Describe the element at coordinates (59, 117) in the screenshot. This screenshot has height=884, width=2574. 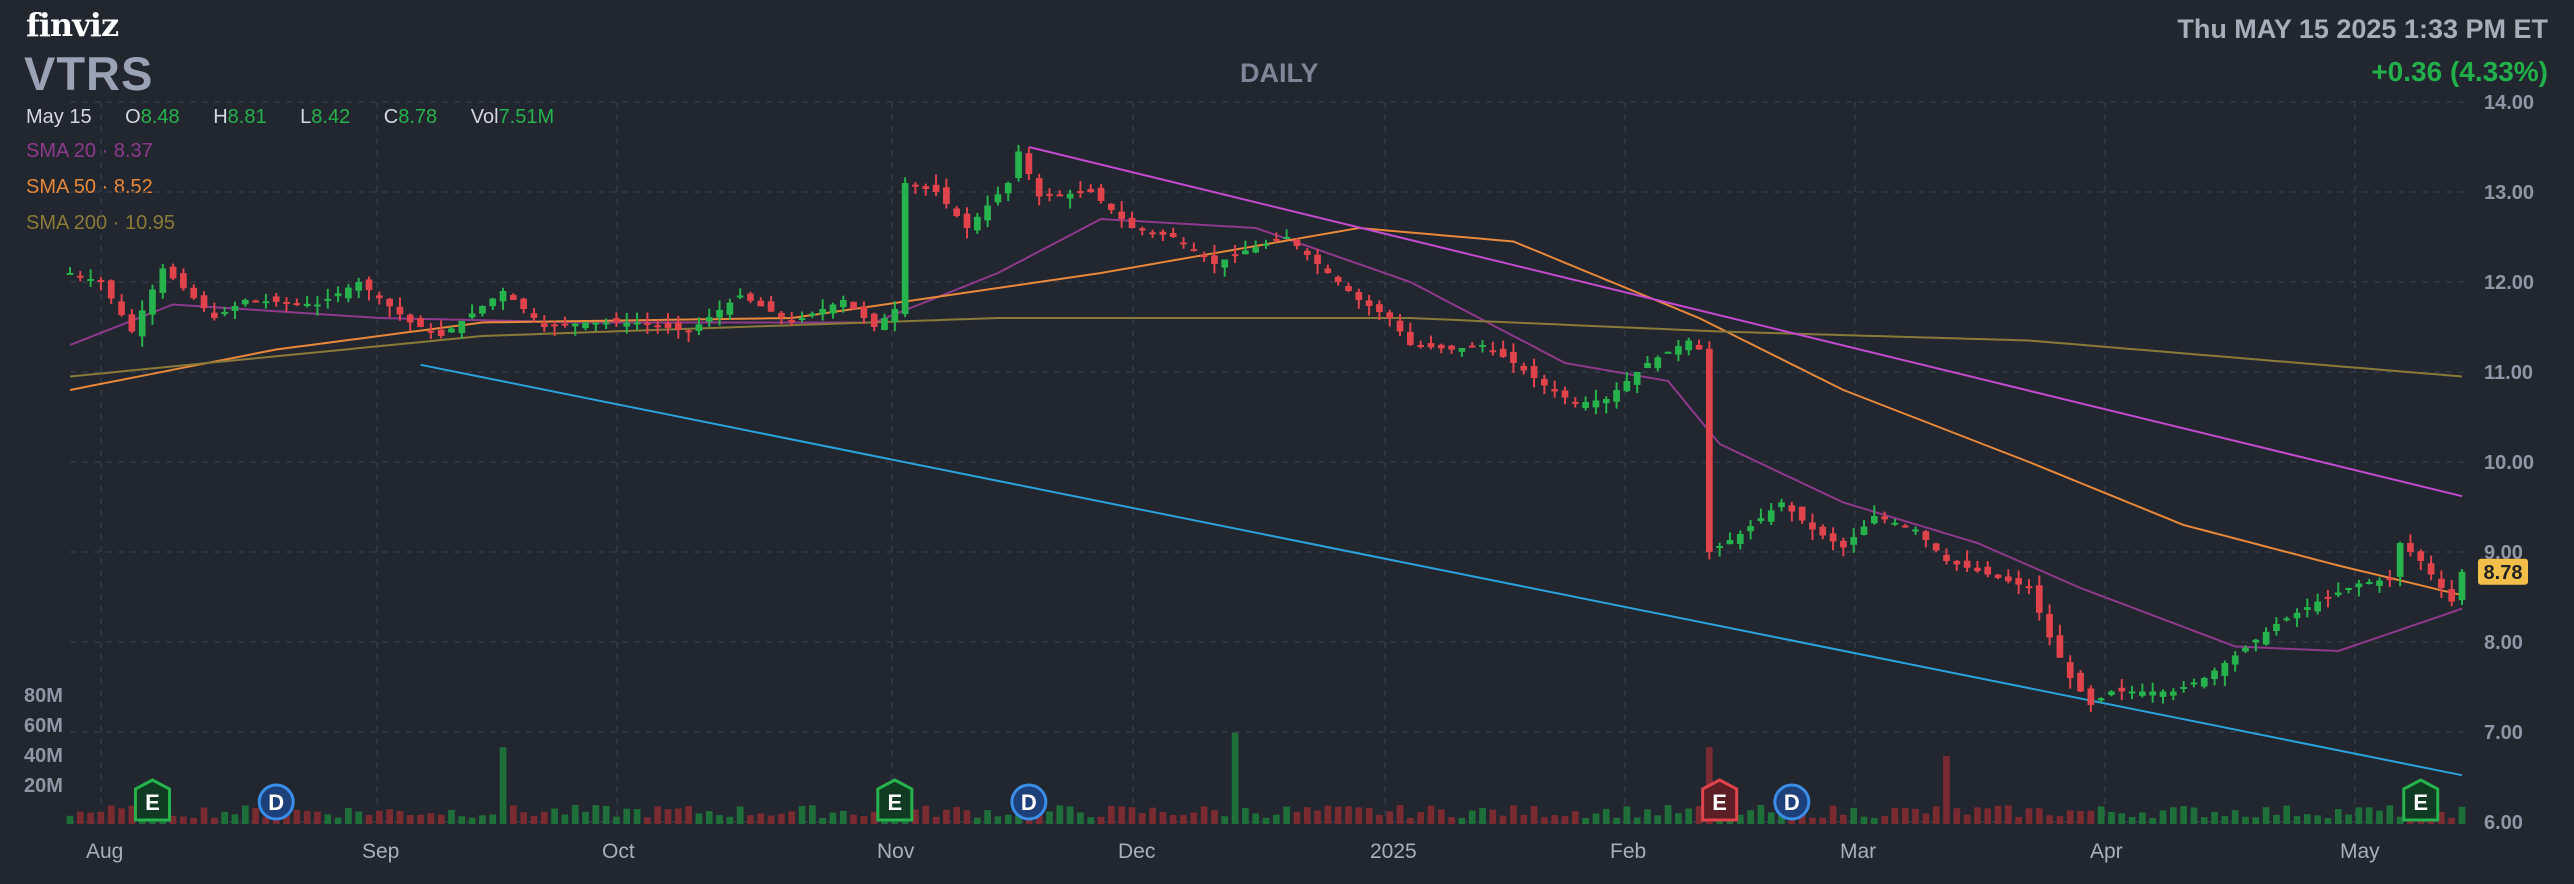
I see `ohlc-date: May 15` at that location.